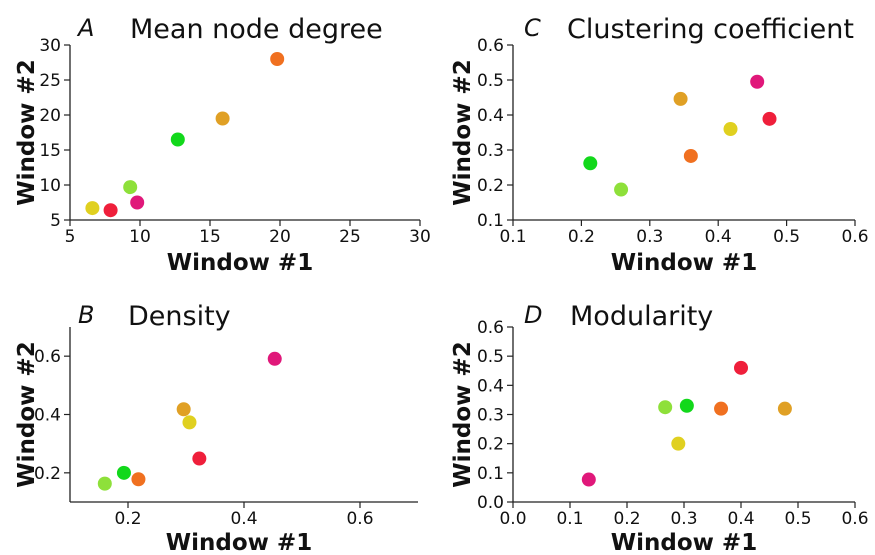 The height and width of the screenshot is (555, 875). Describe the element at coordinates (210, 237) in the screenshot. I see `x-tick-label: 15` at that location.